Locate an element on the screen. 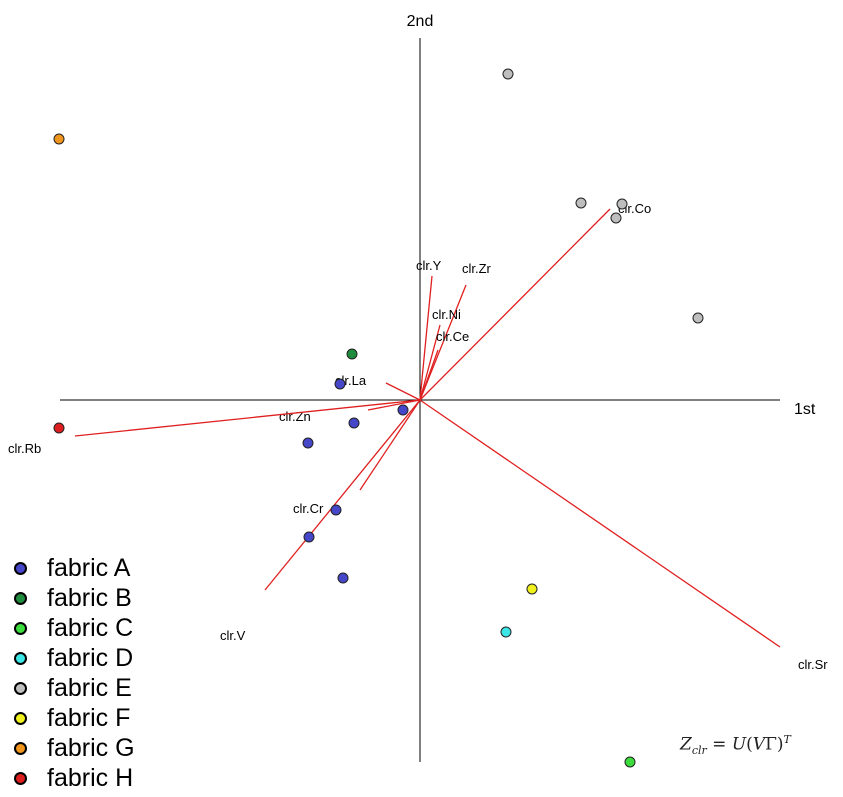  legend-label-fabric-a: fabric A is located at coordinates (89, 568).